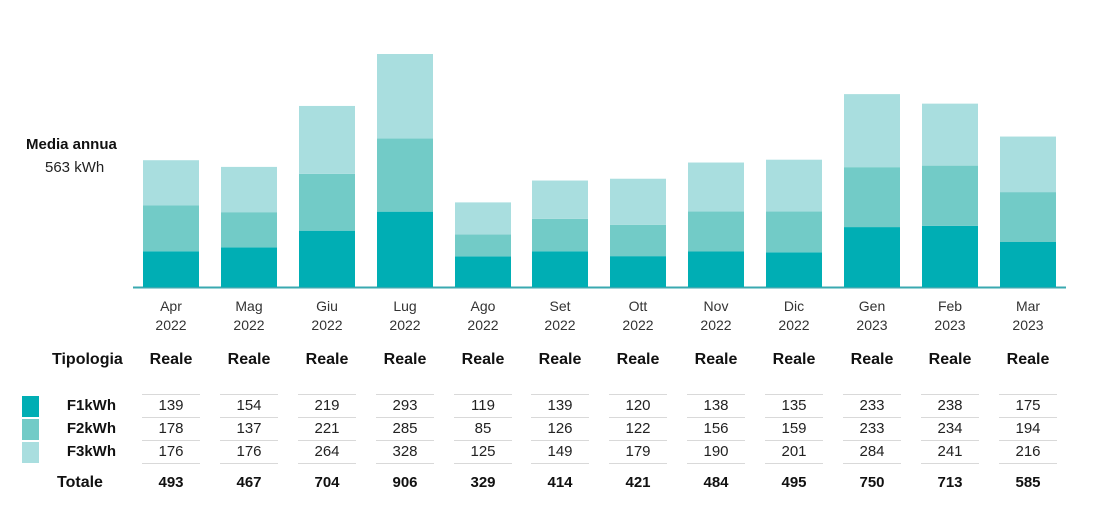 The image size is (1099, 526). What do you see at coordinates (560, 199) in the screenshot?
I see `bar-segment-f3kwh-set` at bounding box center [560, 199].